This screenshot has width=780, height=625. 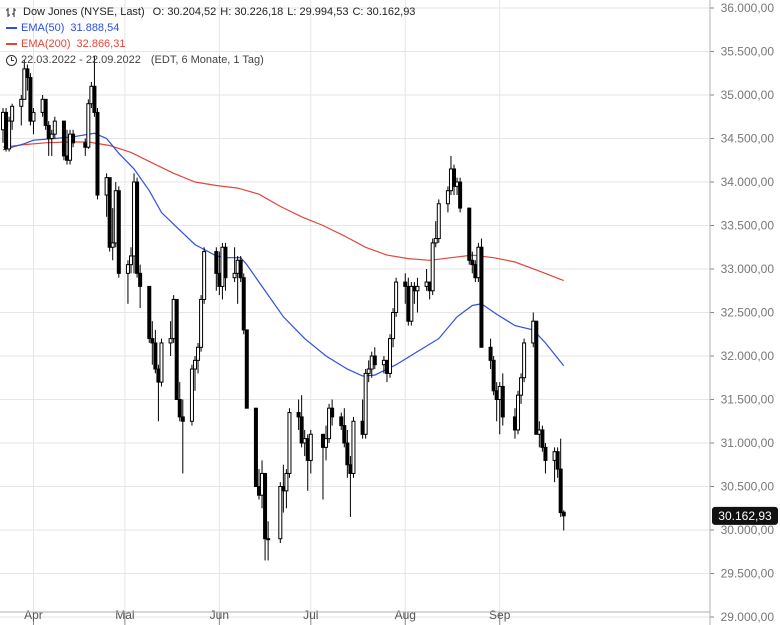 I want to click on legend-close: C: 30.162,93, so click(x=384, y=12).